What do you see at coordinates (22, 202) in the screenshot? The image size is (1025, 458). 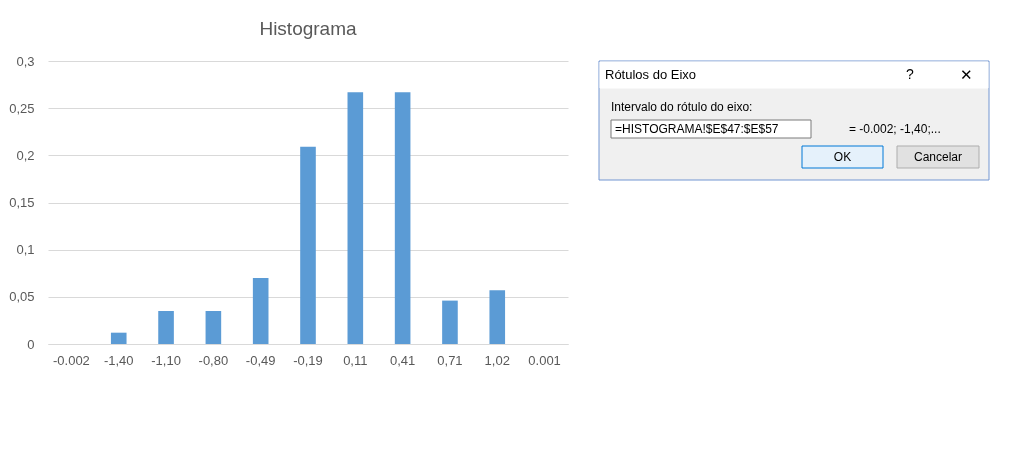 I see `y-tick-label: 0,15` at bounding box center [22, 202].